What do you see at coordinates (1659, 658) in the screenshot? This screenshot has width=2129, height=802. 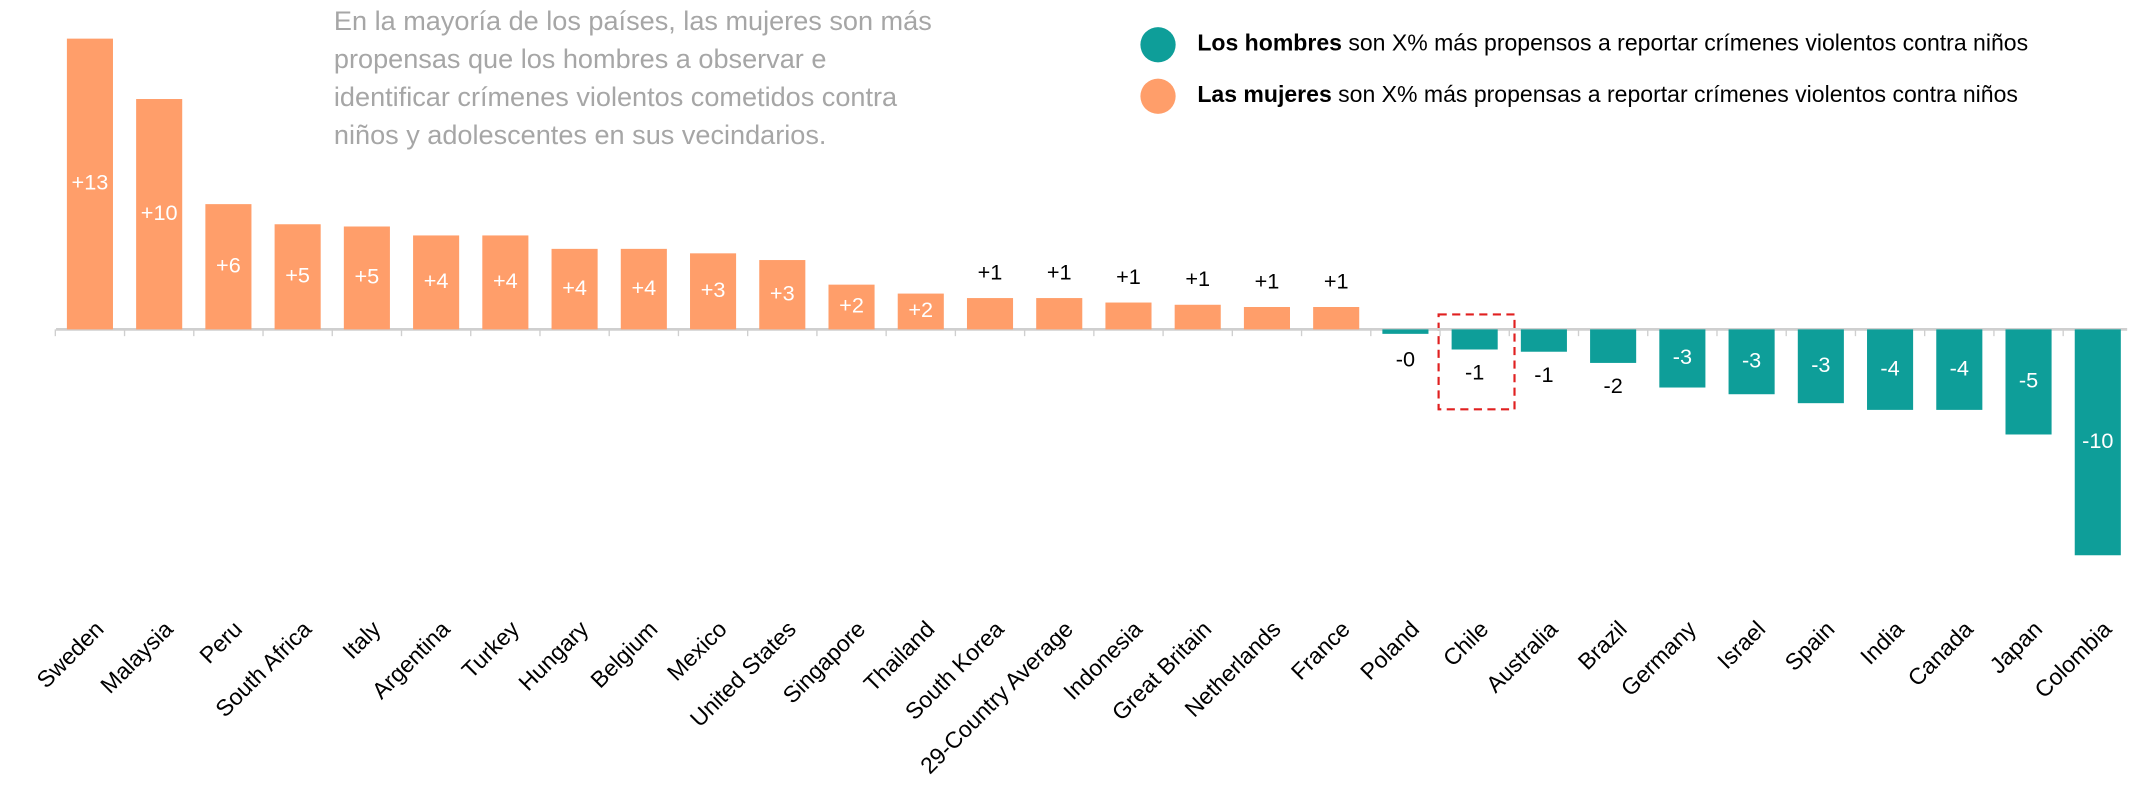 I see `x-tick-label: Germany` at bounding box center [1659, 658].